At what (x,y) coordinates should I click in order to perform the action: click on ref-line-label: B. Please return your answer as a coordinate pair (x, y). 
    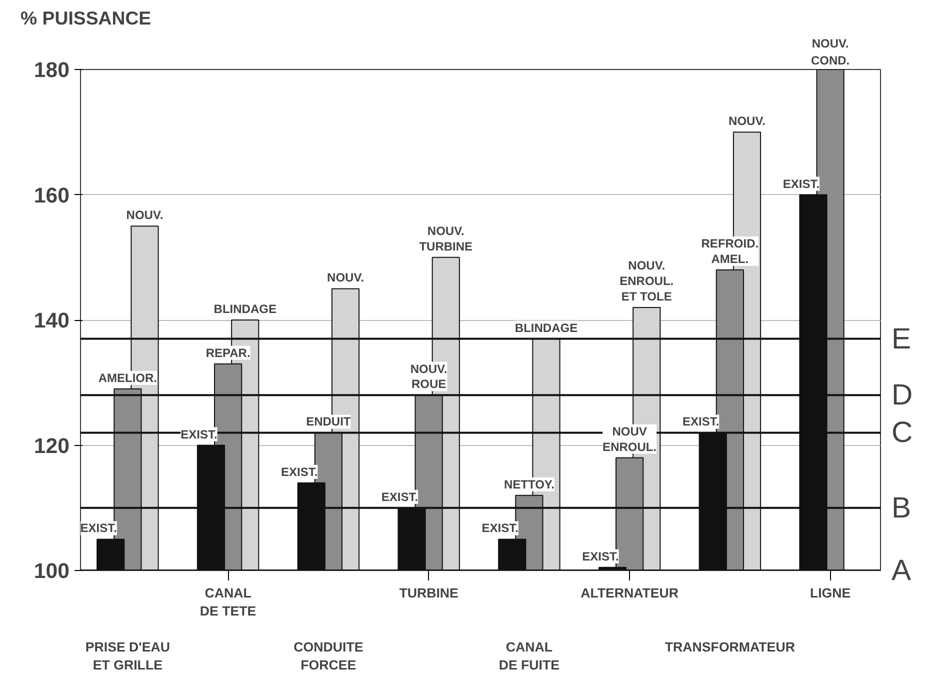
    Looking at the image, I should click on (902, 507).